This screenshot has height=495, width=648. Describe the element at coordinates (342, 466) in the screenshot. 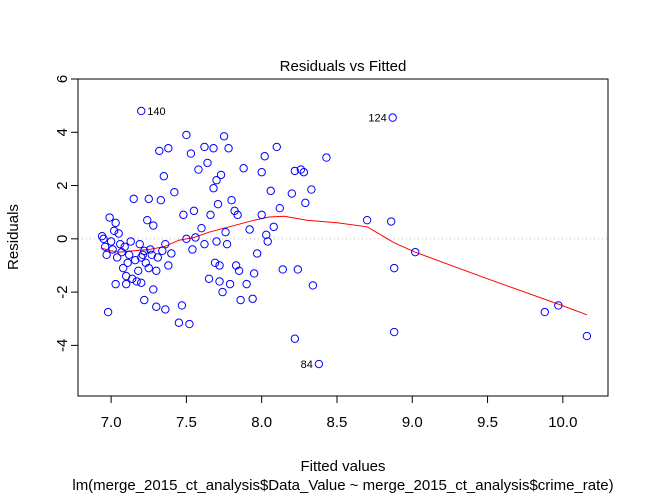

I see `x-axis-label: Fitted values` at that location.